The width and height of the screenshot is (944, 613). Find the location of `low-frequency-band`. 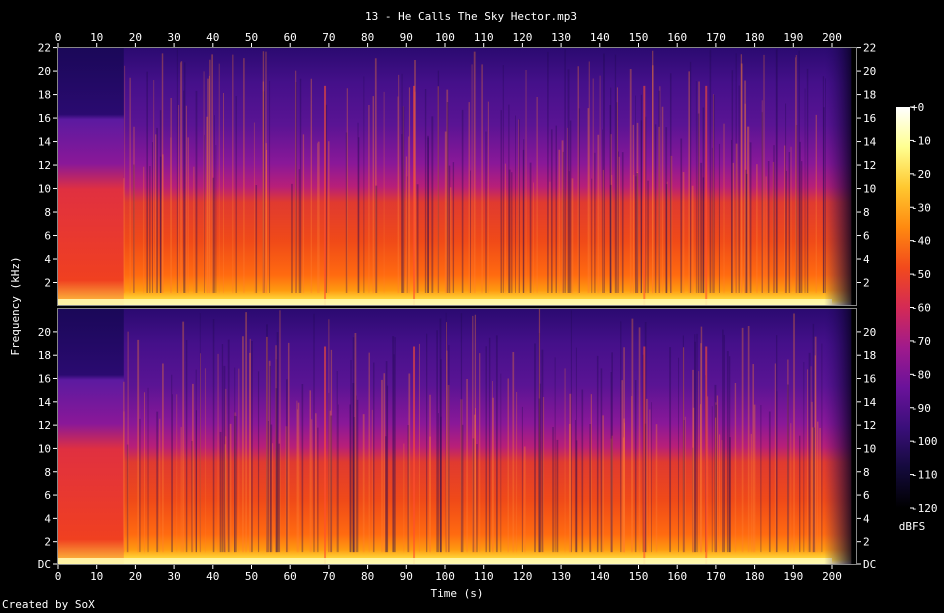

low-frequency-band is located at coordinates (445, 561).